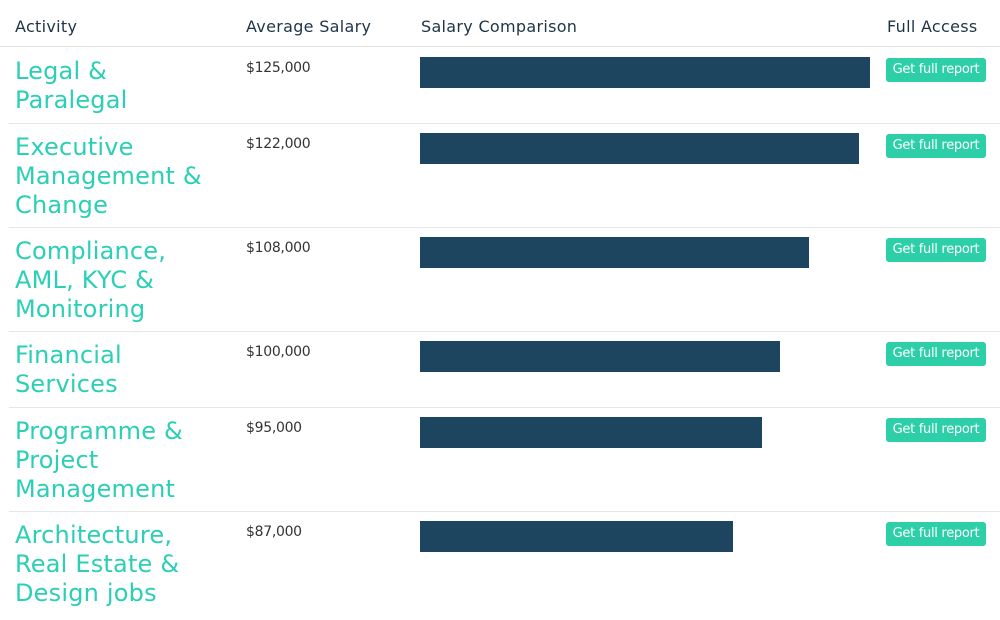 This screenshot has height=620, width=1000. What do you see at coordinates (97, 564) in the screenshot?
I see `activity-name: Architecture, Real Estate & Design jobs` at bounding box center [97, 564].